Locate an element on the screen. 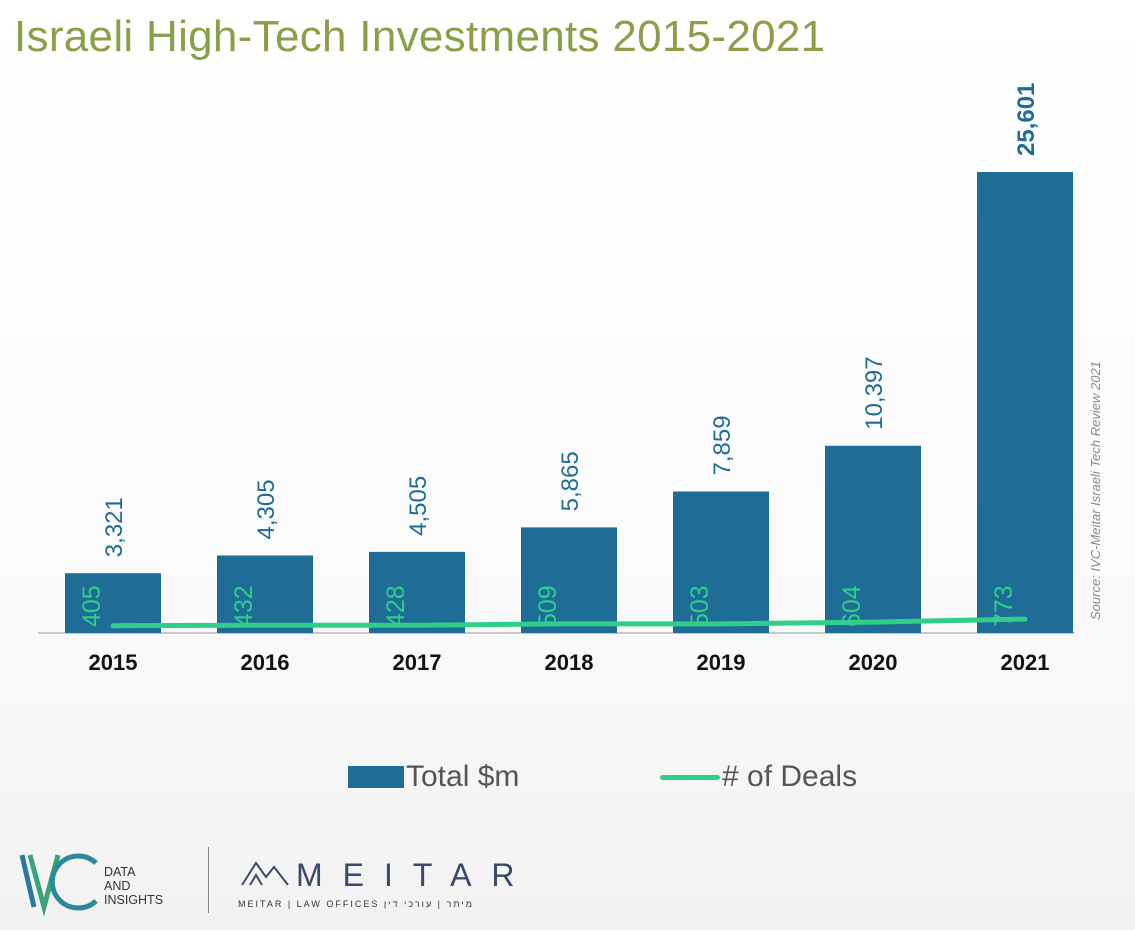  bar-2019 is located at coordinates (721, 562).